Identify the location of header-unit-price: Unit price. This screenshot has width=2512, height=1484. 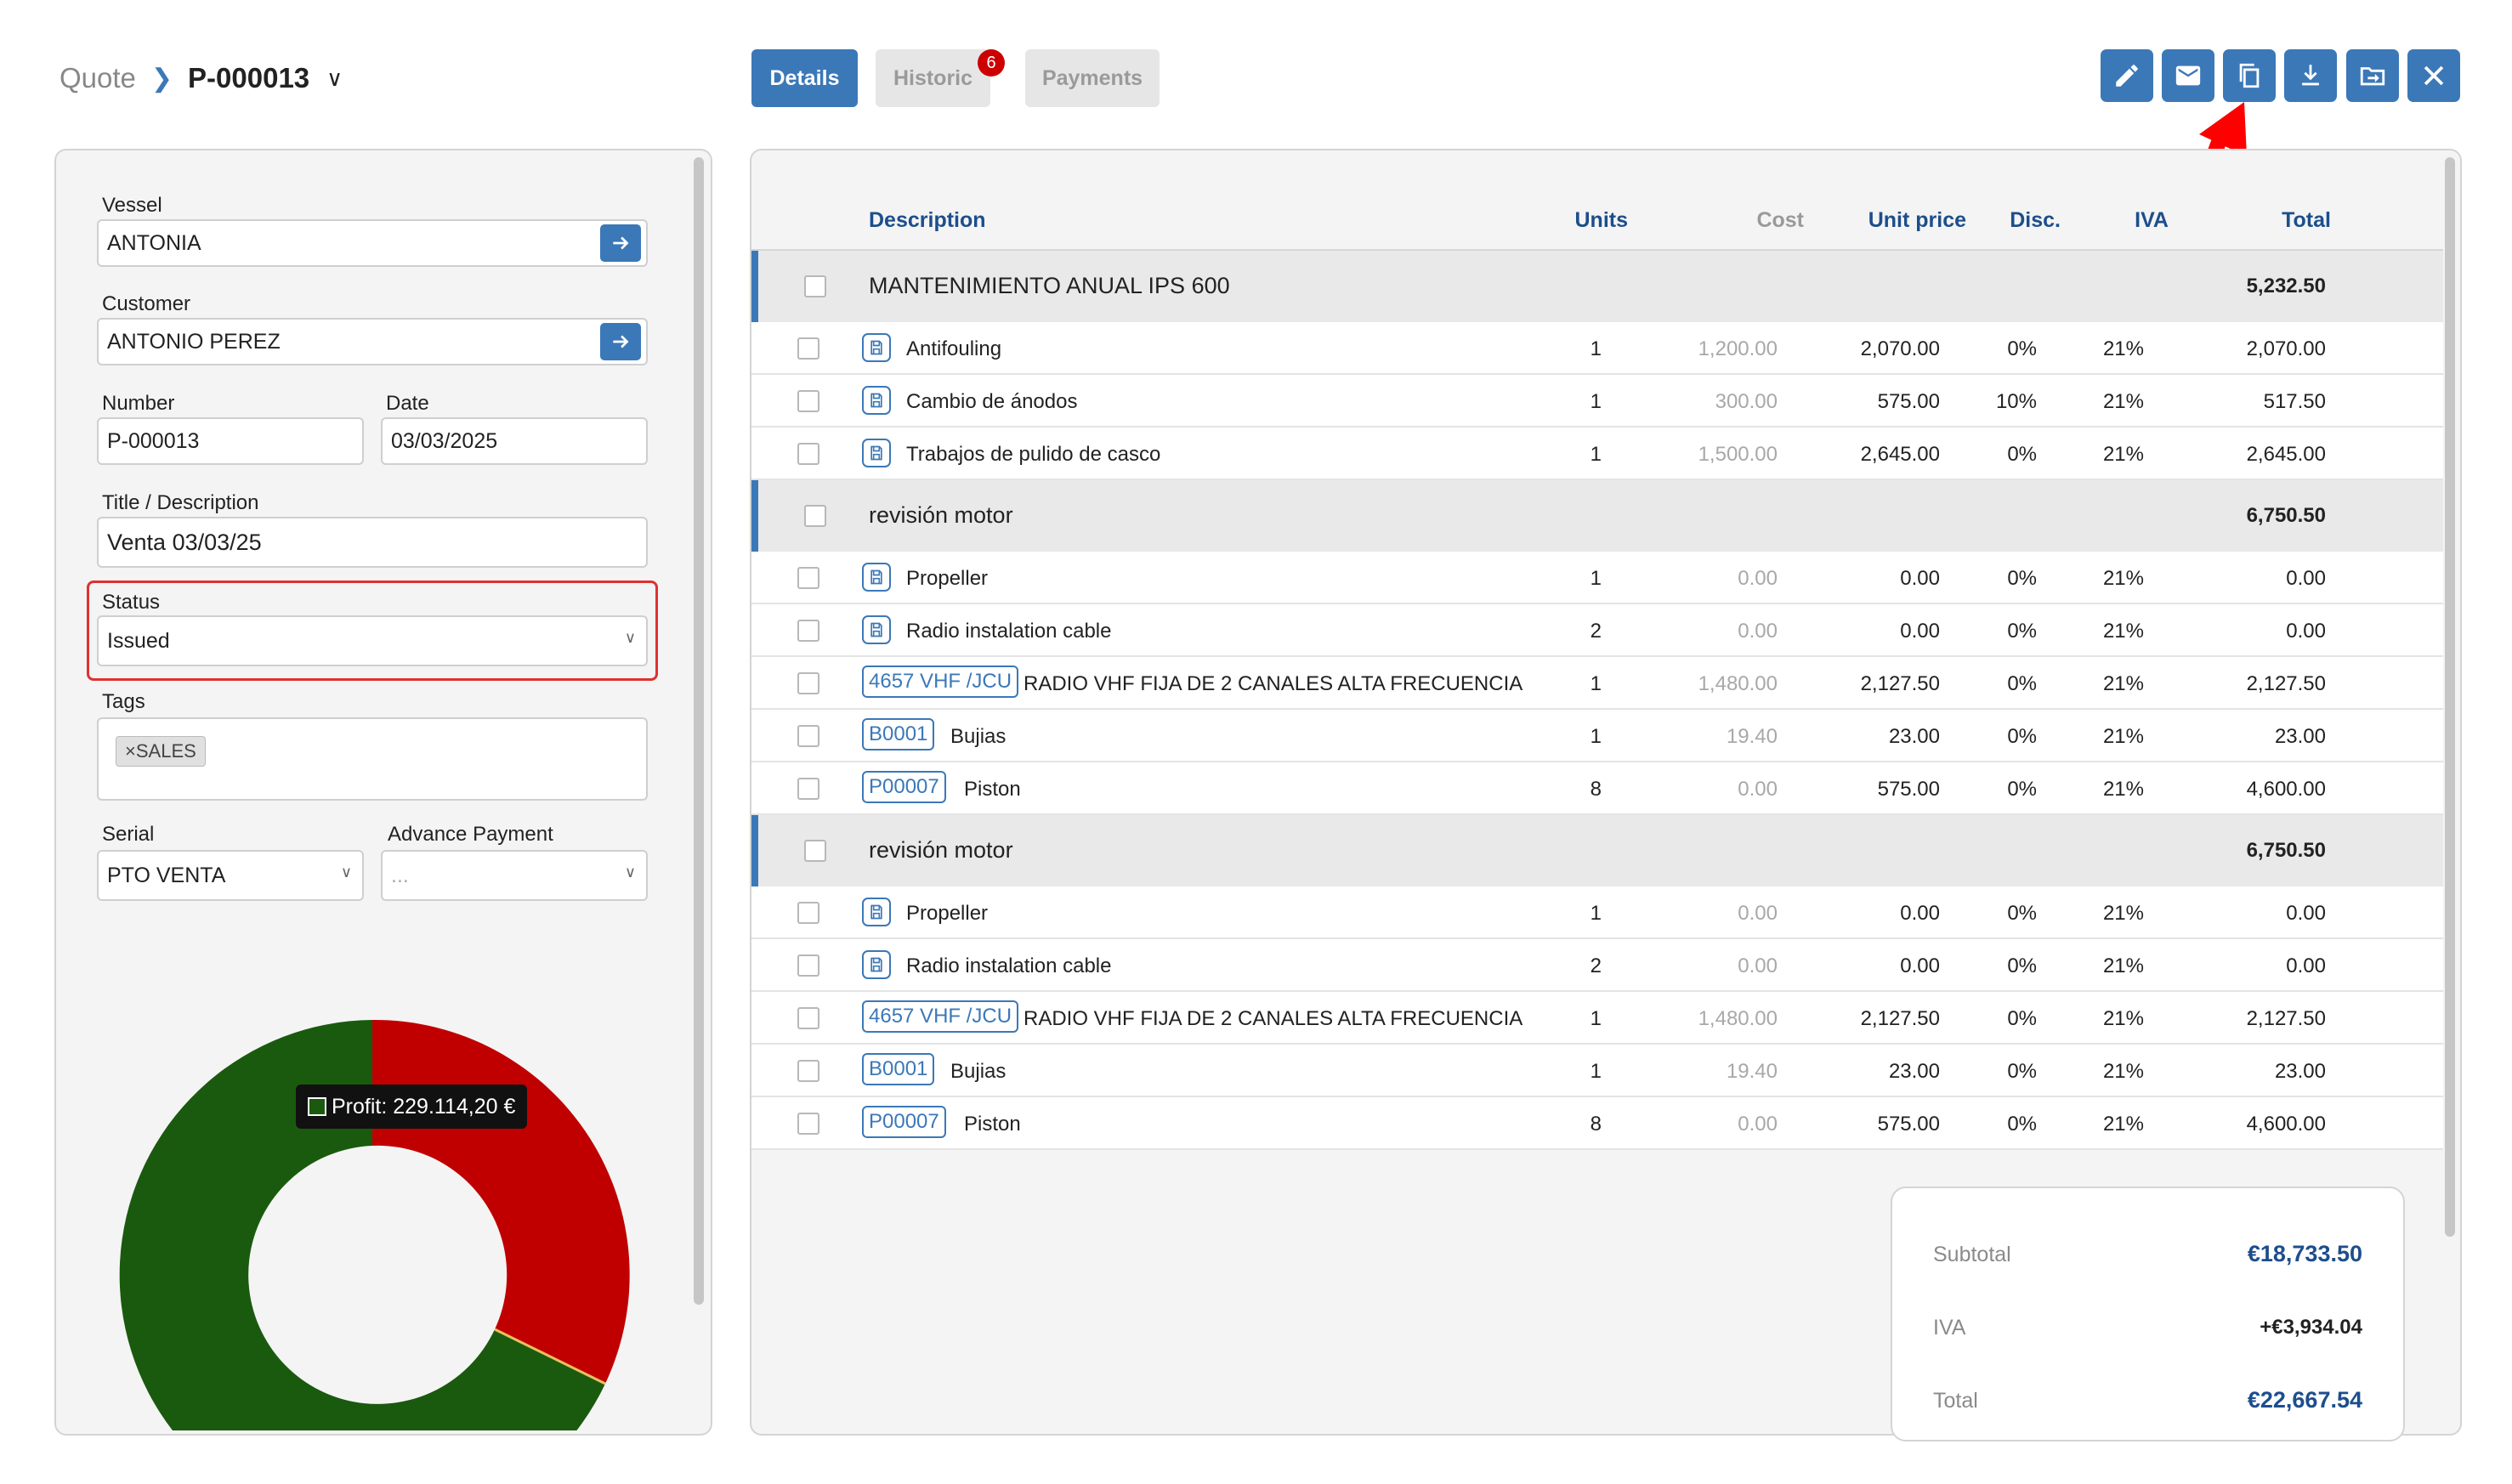
(1917, 220).